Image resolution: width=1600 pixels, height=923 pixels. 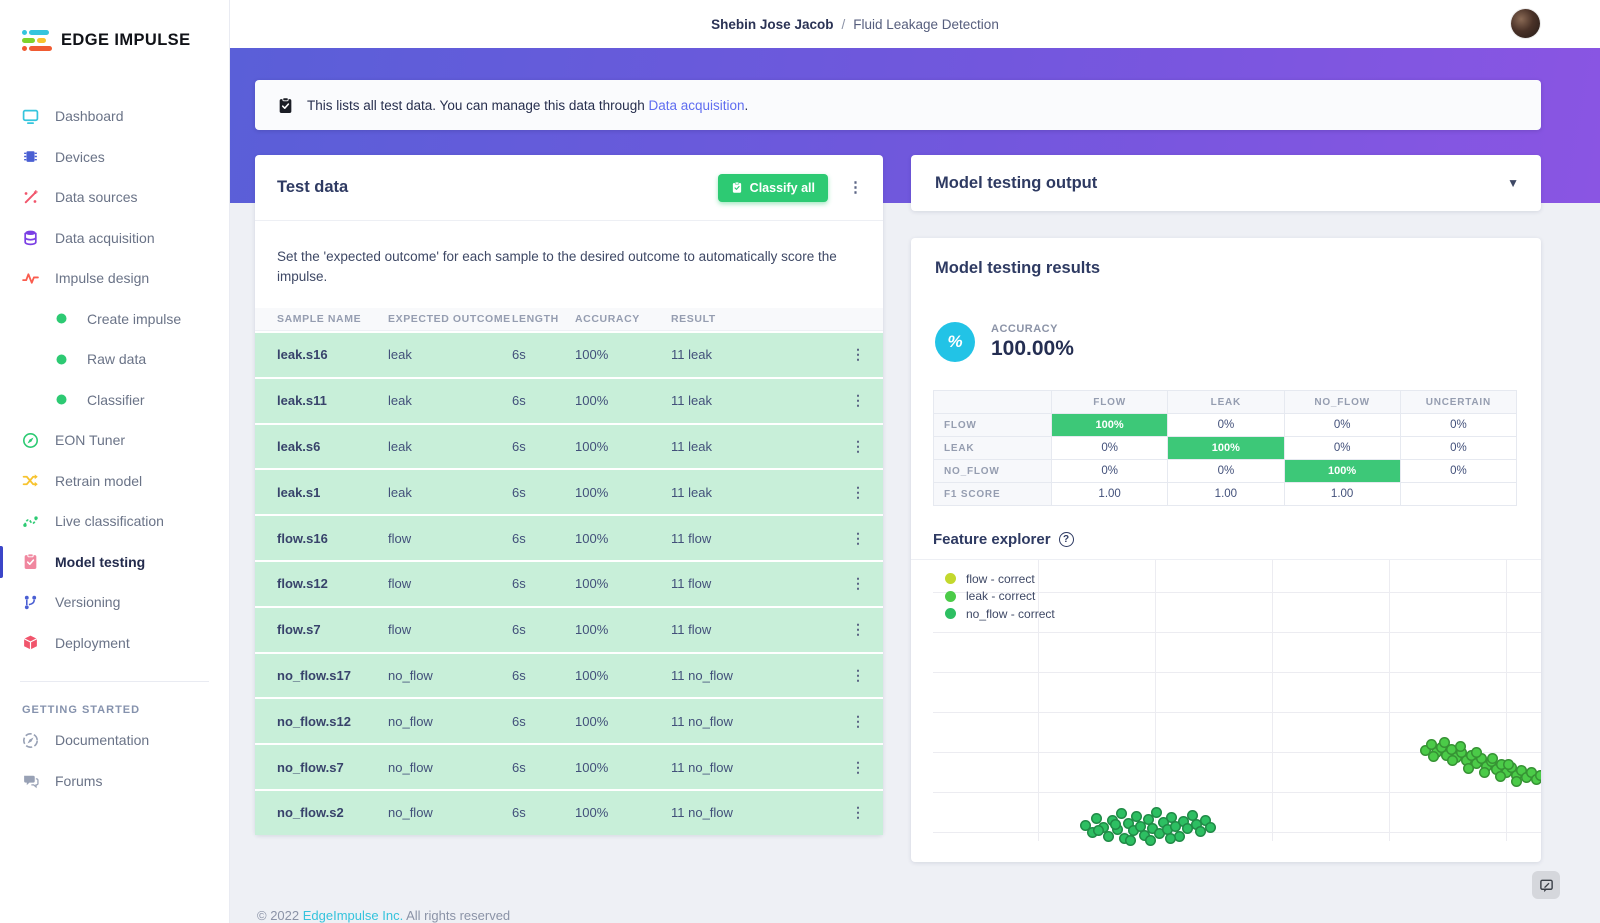 What do you see at coordinates (114, 740) in the screenshot?
I see `sidebar-item-documentation: Documentation` at bounding box center [114, 740].